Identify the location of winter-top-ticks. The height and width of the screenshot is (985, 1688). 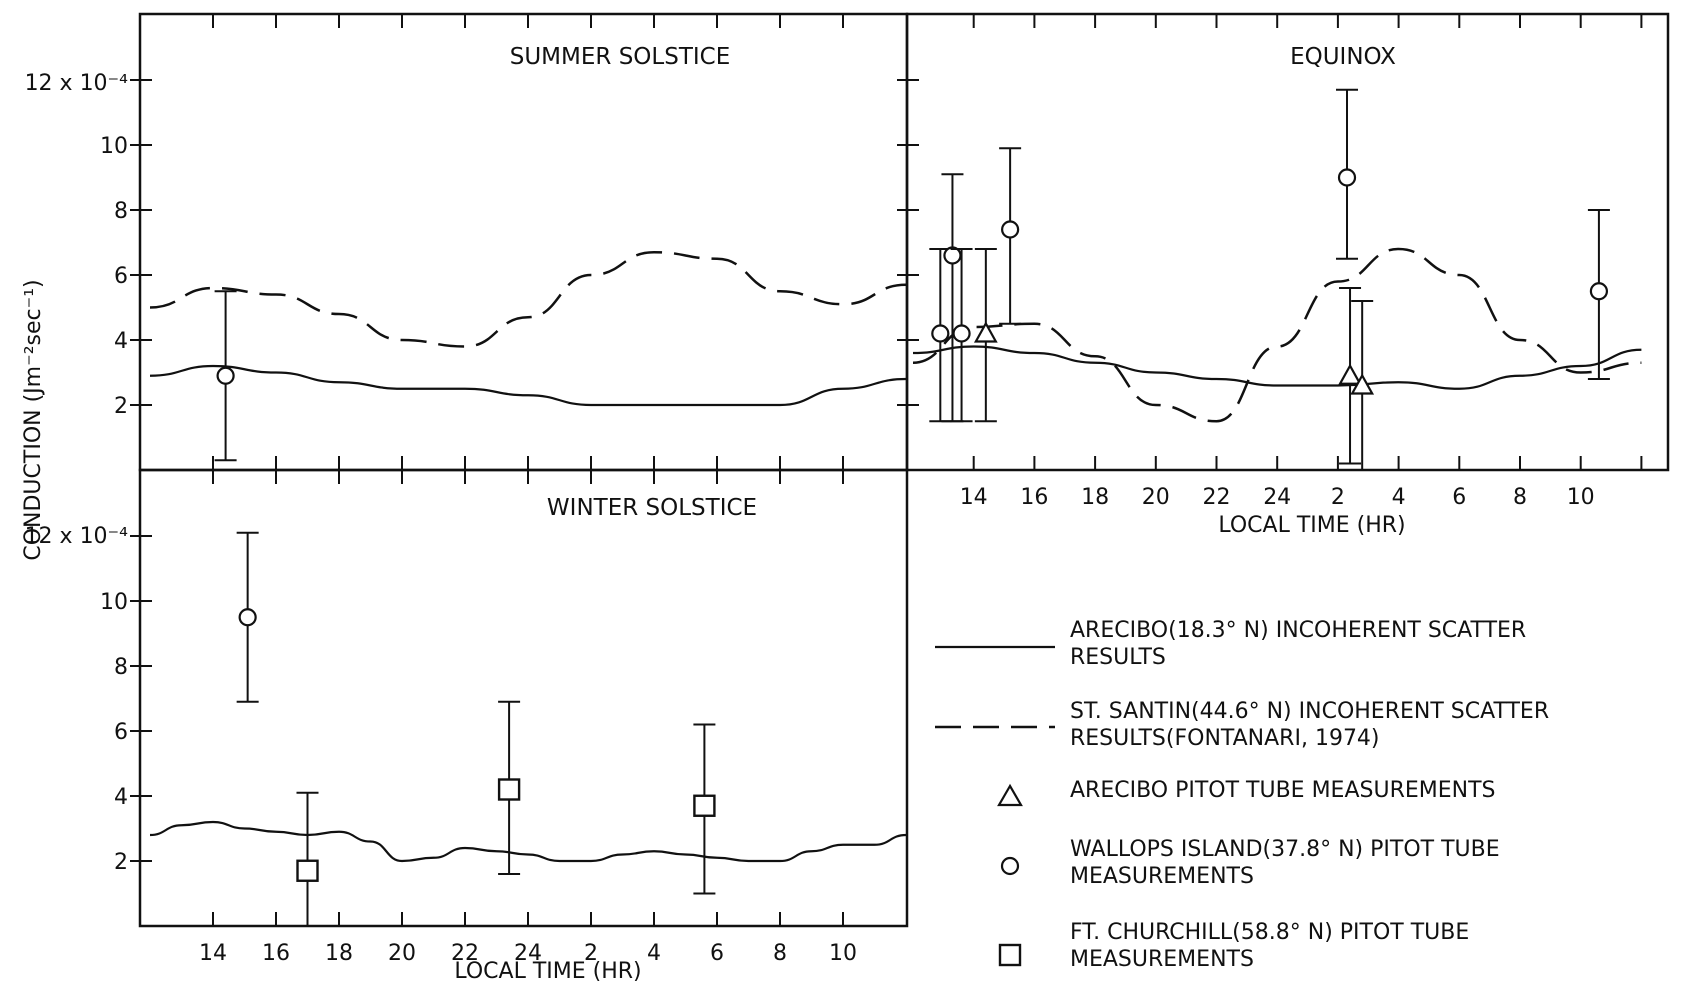
(528, 477).